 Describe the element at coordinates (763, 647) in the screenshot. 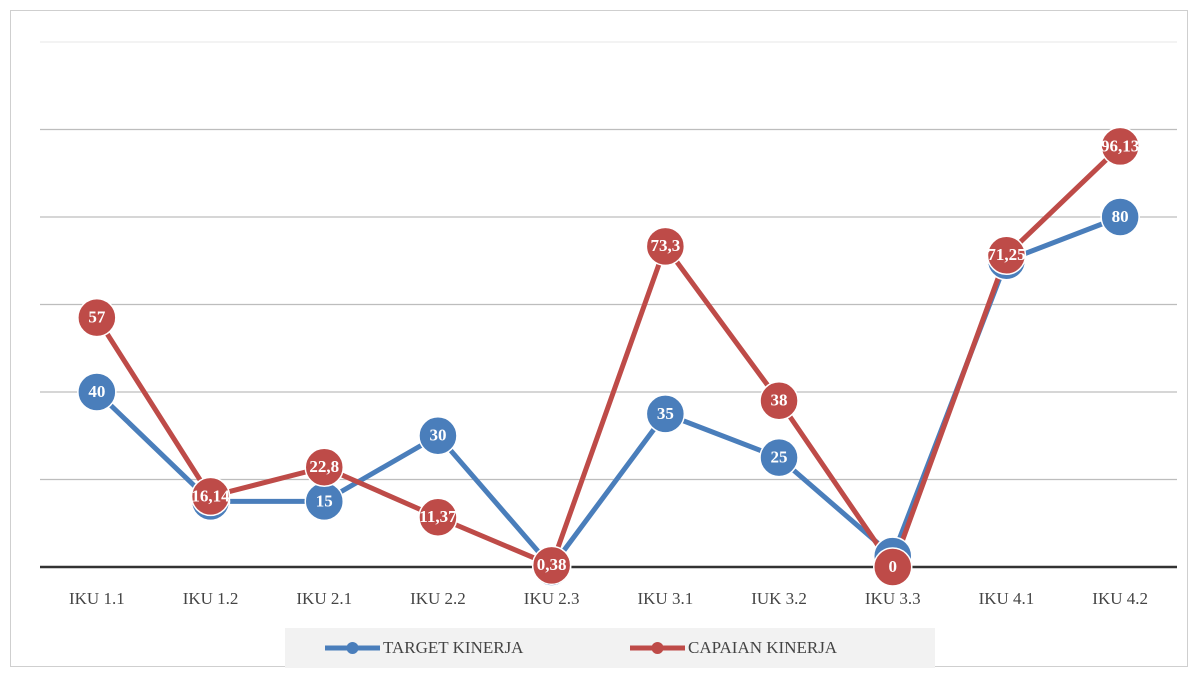

I see `legend-label: CAPAIAN KINERJA` at that location.